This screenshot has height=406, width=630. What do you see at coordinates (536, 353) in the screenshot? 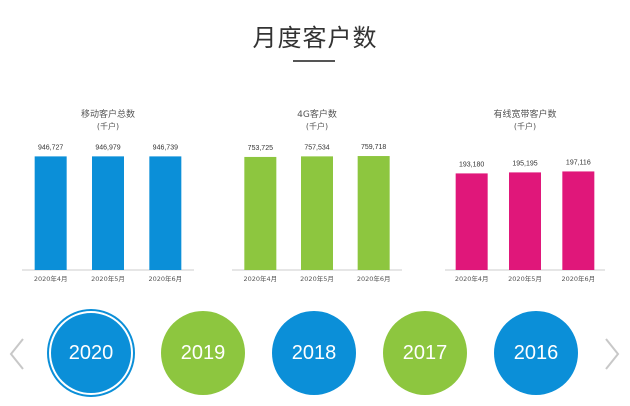
I see `year-2016-button: 2016` at bounding box center [536, 353].